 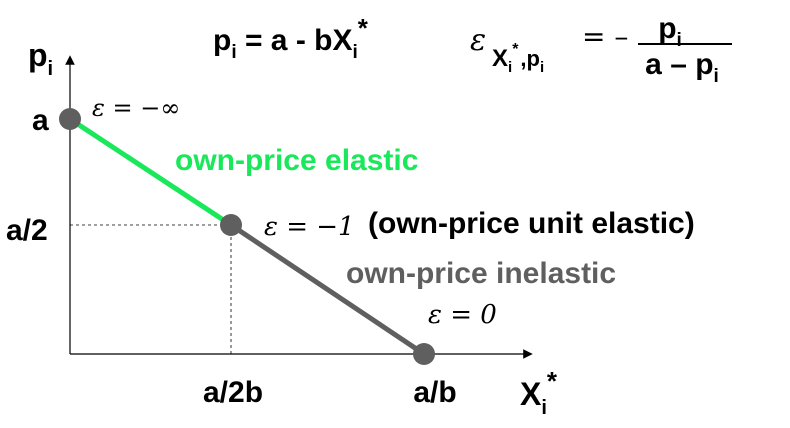 What do you see at coordinates (670, 31) in the screenshot?
I see `elasticity-numerator: pi` at bounding box center [670, 31].